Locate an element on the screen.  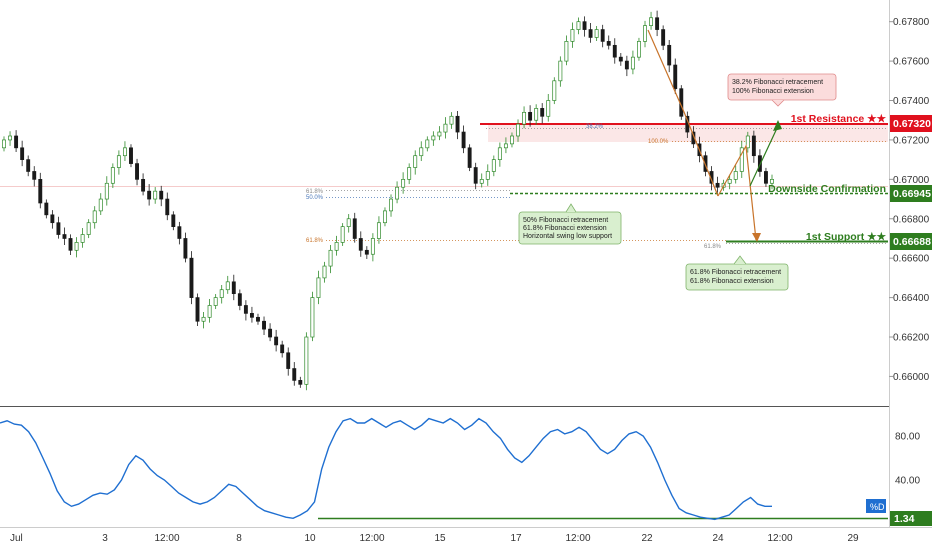
price-tick-label: 0.67600 is located at coordinates (911, 62).